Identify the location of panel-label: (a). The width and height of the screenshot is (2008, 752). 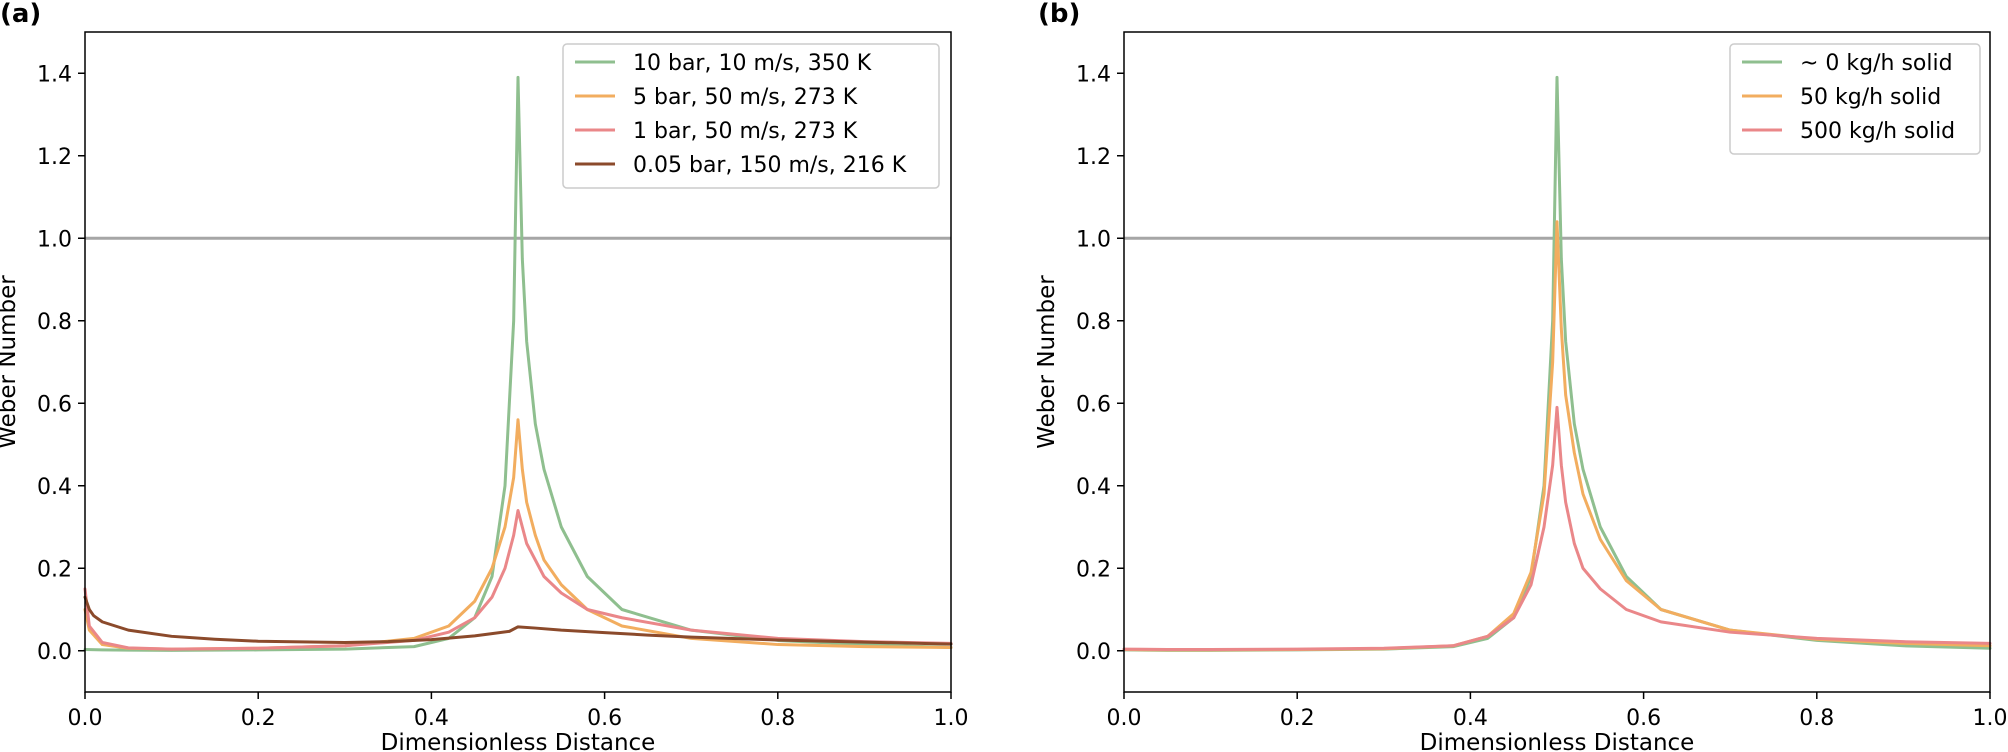
(20, 14).